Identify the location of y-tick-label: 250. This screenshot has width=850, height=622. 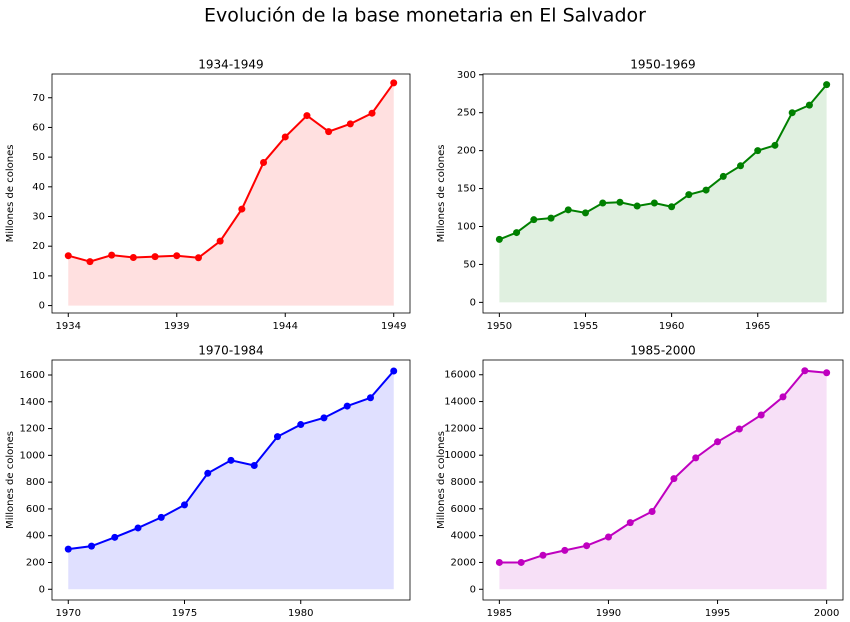
(466, 113).